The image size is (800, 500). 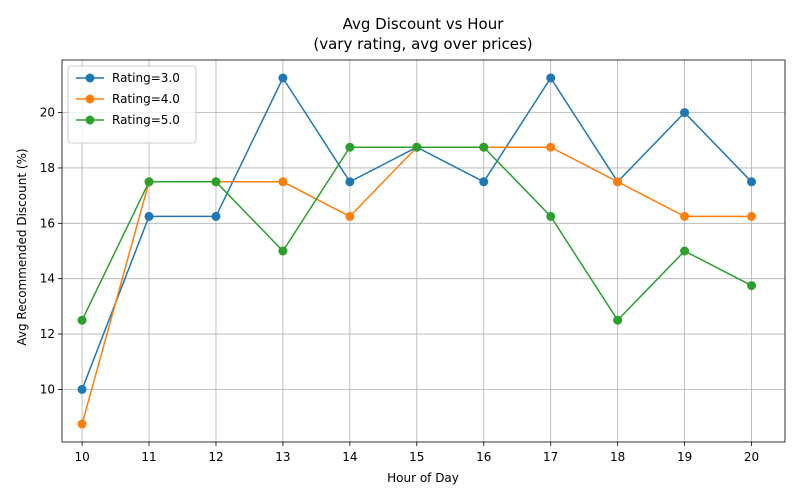 I want to click on y-tick-label: 20, so click(x=47, y=113).